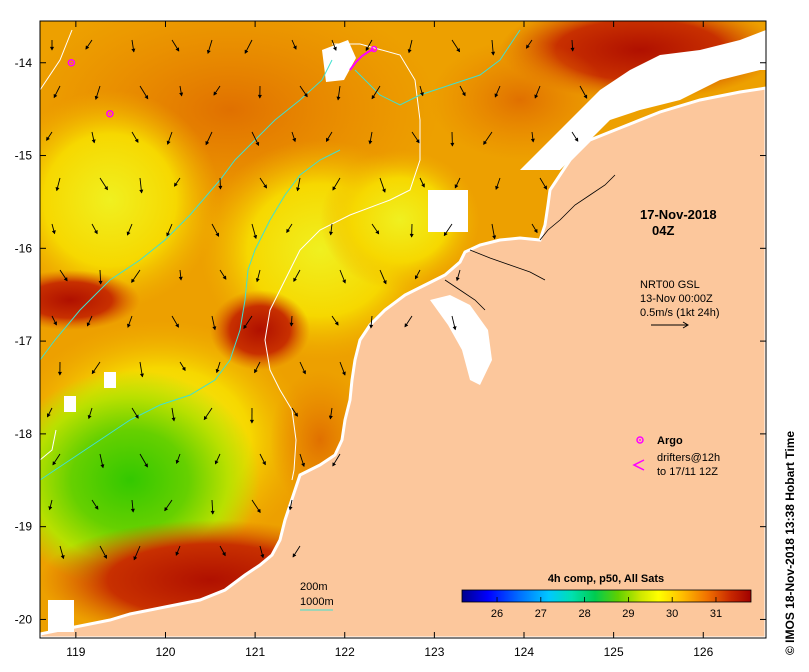 The image size is (809, 672). What do you see at coordinates (716, 614) in the screenshot?
I see `colorbar-tick-label: 31` at bounding box center [716, 614].